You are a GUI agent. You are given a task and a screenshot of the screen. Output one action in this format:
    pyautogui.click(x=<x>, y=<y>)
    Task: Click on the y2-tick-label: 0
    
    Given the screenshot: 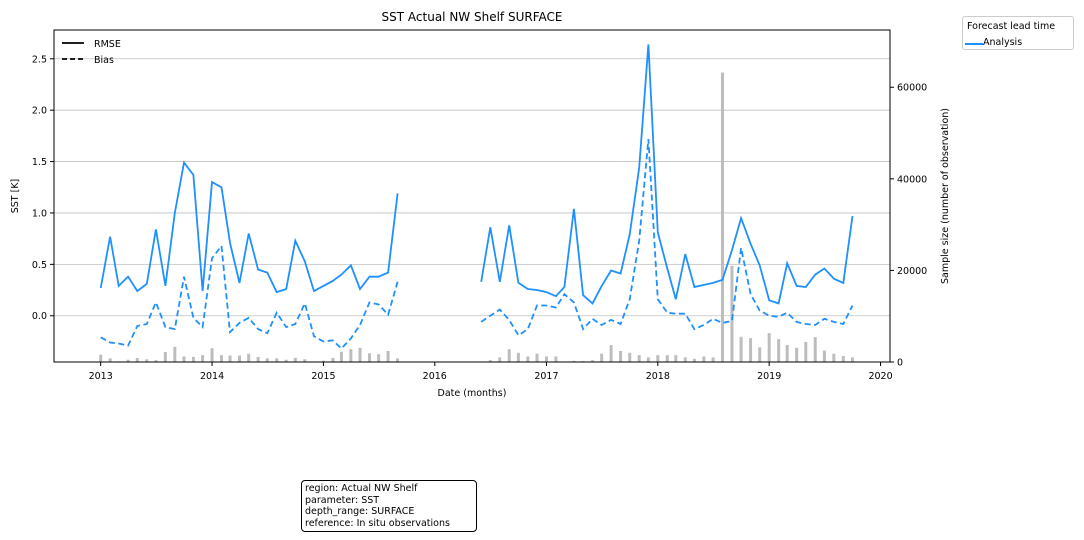 What is the action you would take?
    pyautogui.click(x=900, y=363)
    